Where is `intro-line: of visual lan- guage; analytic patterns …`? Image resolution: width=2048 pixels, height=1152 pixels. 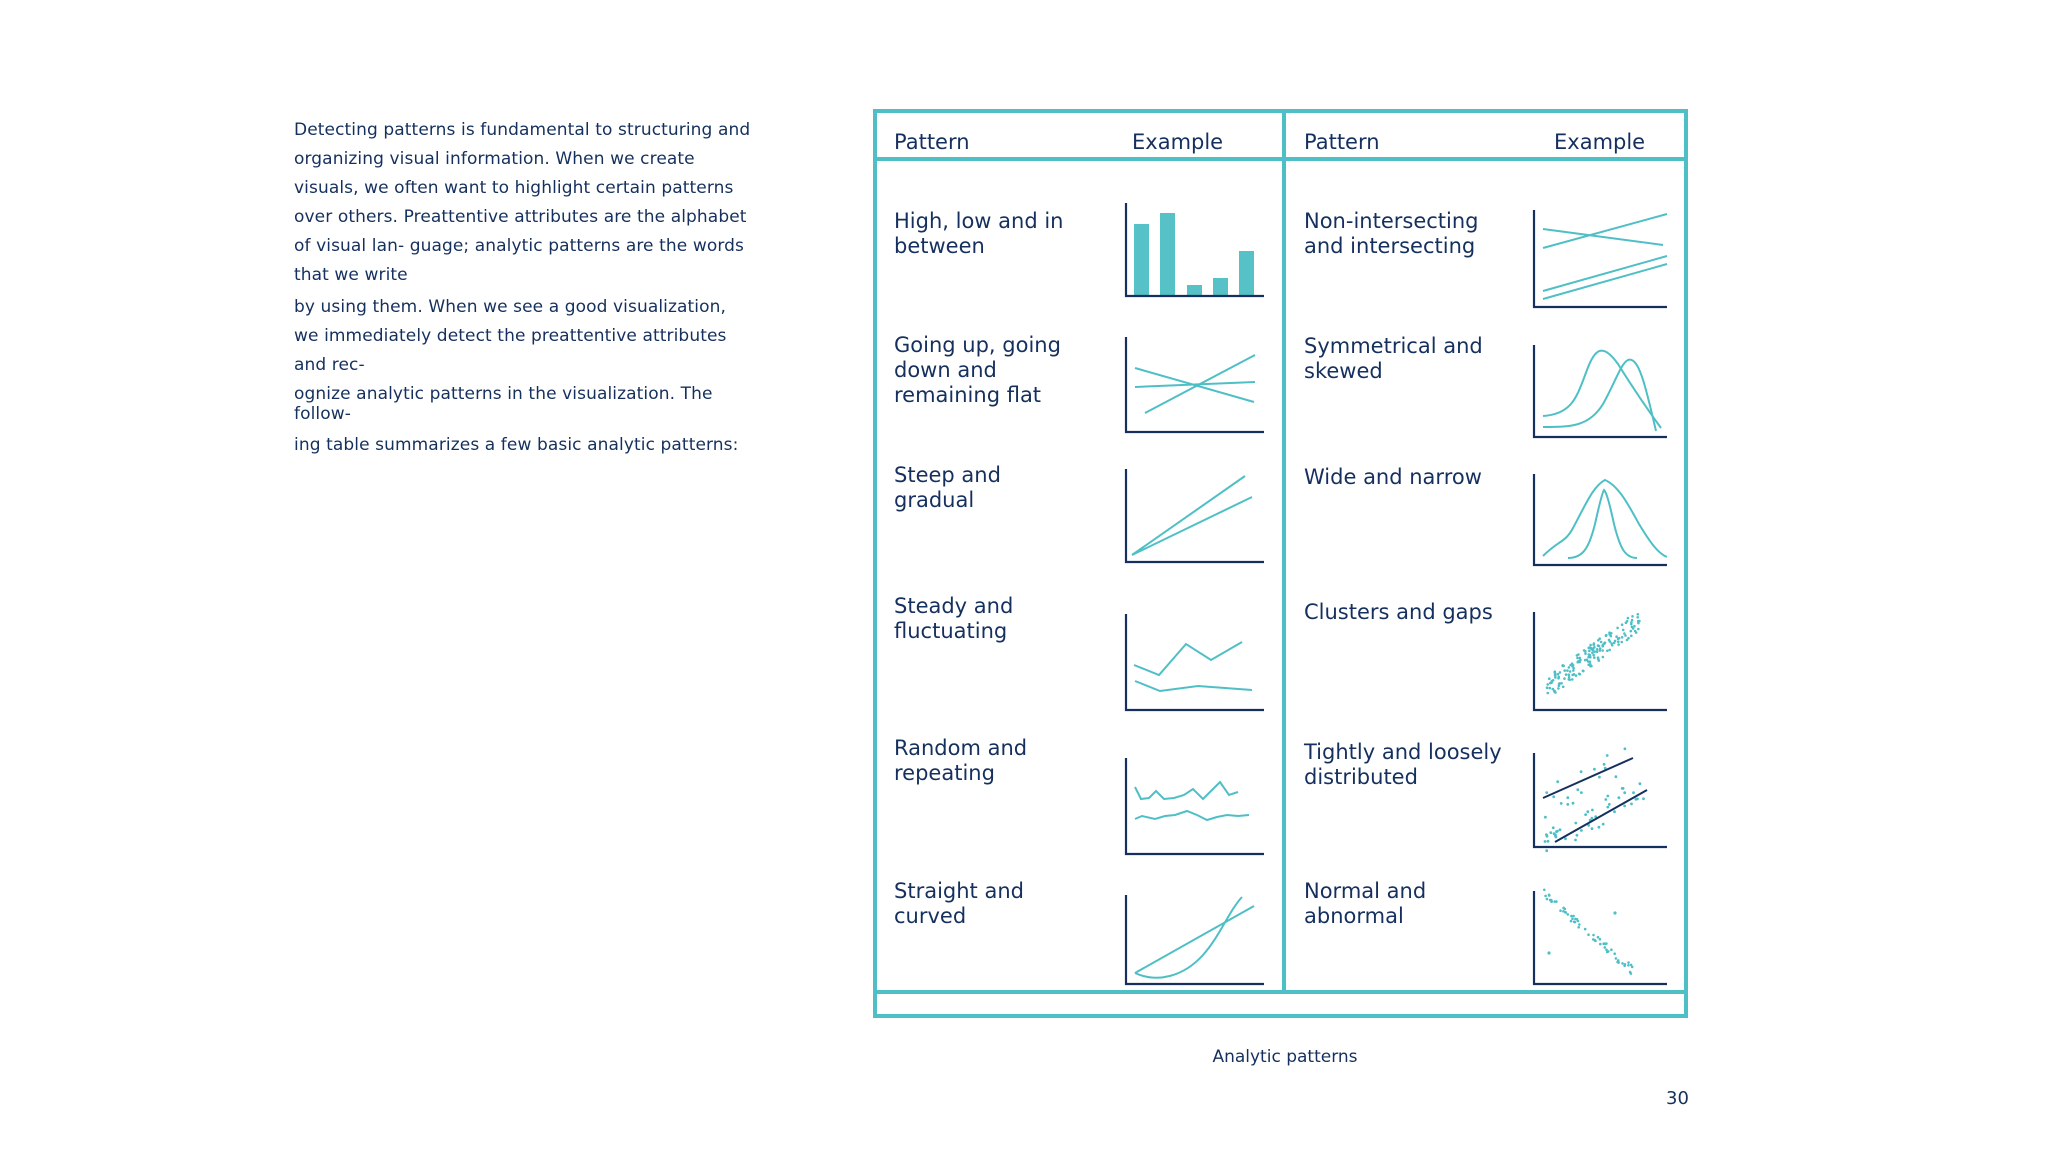
intro-line: of visual lan- guage; analytic patterns … is located at coordinates (519, 246).